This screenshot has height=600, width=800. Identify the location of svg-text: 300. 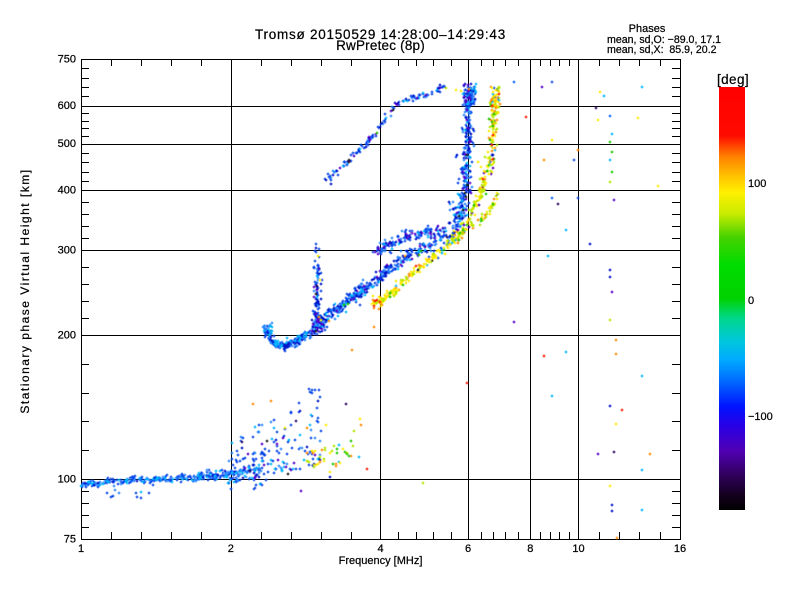
(67, 251).